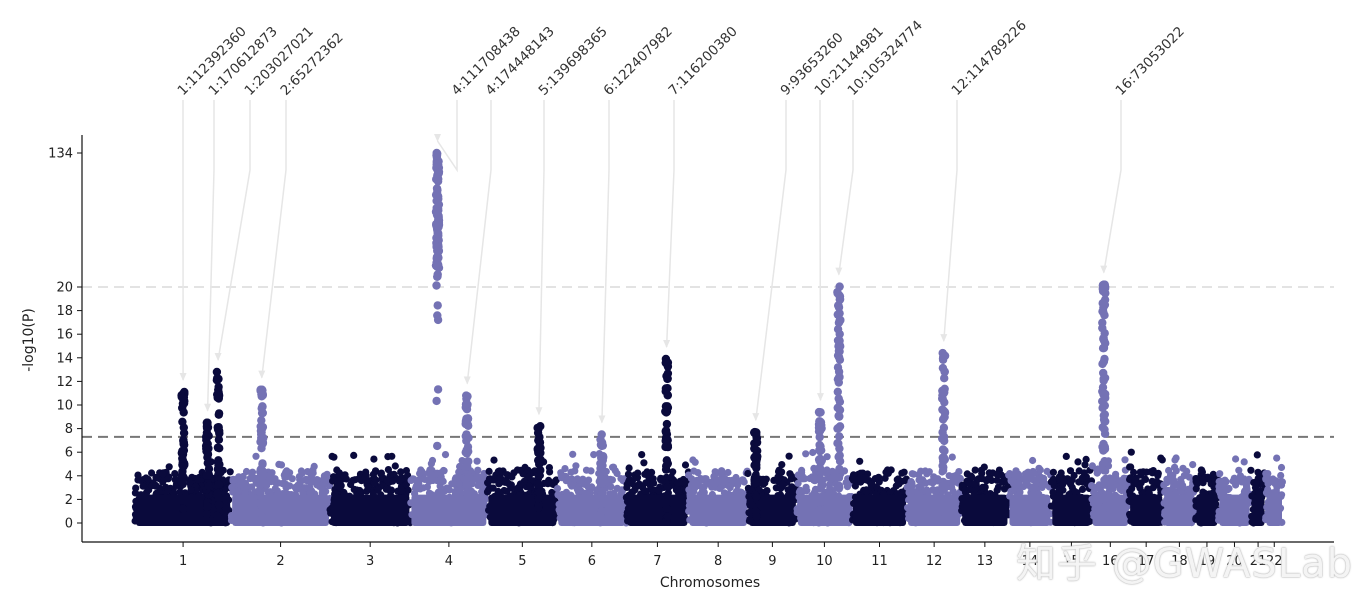 This screenshot has height=610, width=1372. What do you see at coordinates (1207, 561) in the screenshot?
I see `x-tick-label: 19` at bounding box center [1207, 561].